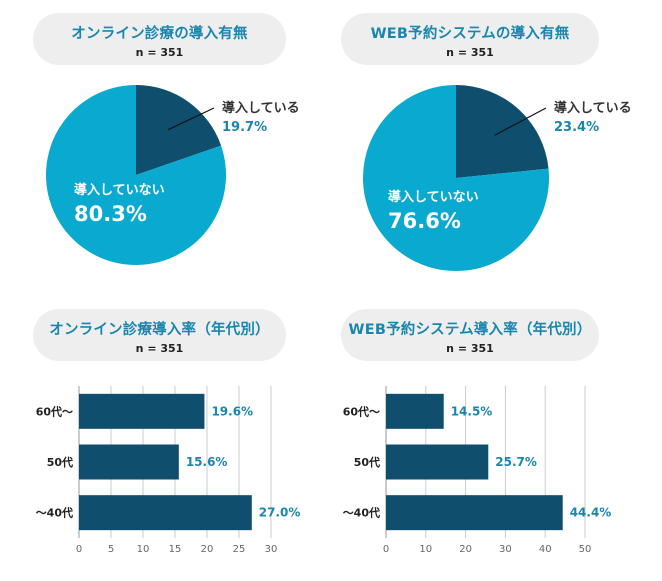 The height and width of the screenshot is (581, 662). Describe the element at coordinates (472, 411) in the screenshot. I see `bar-value-label: 14.5%` at that location.